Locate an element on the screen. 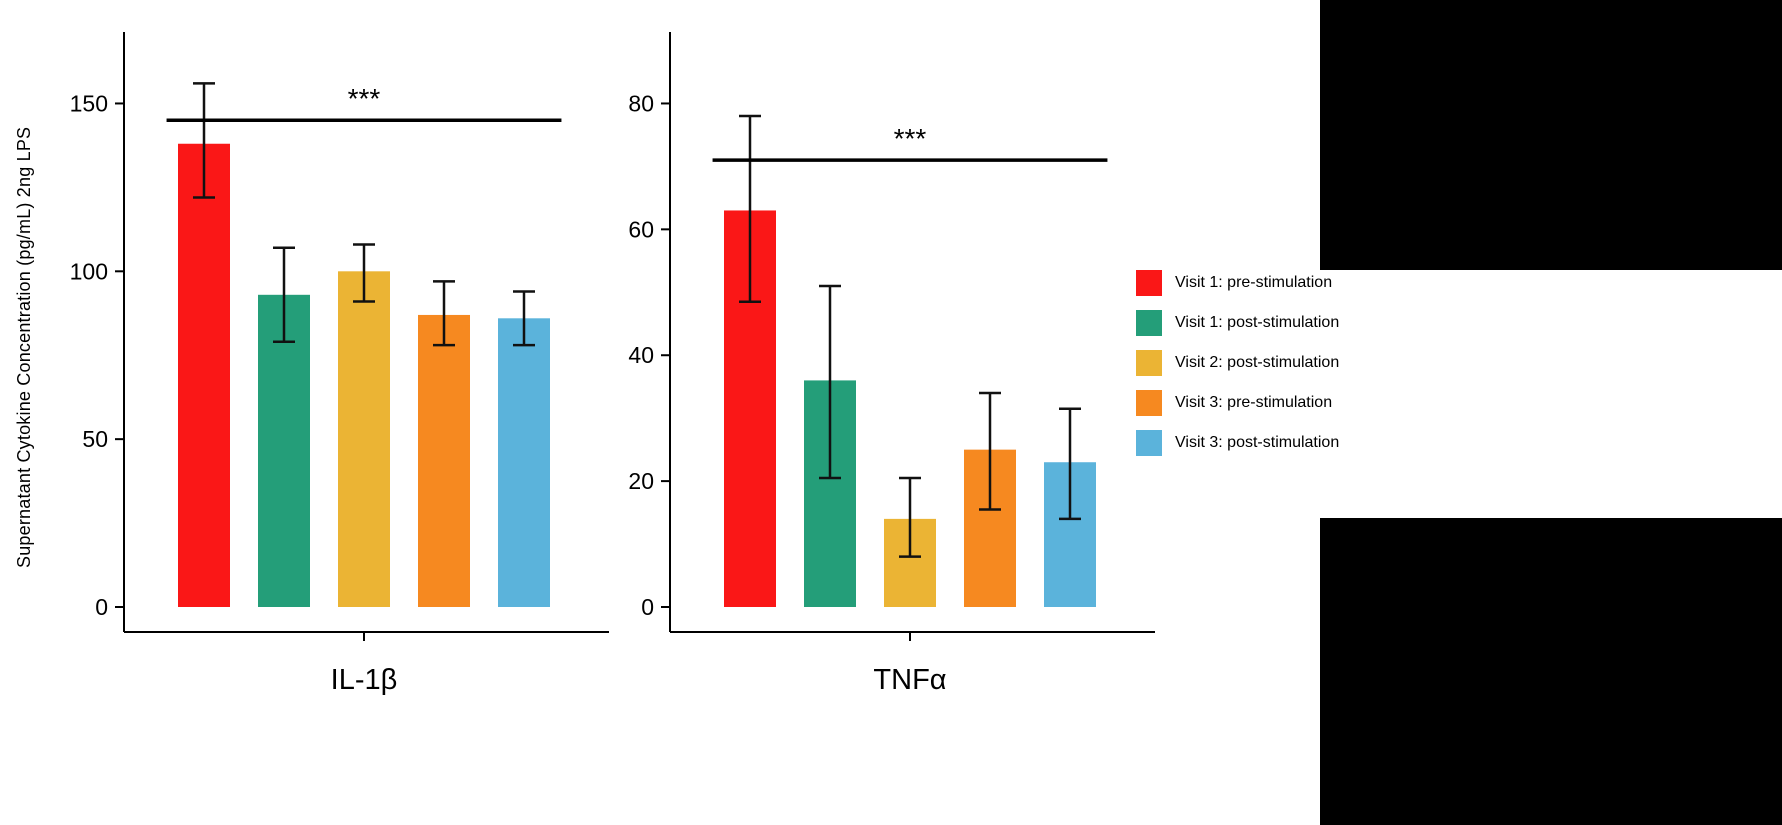  redacted-region-top-right is located at coordinates (1551, 135).